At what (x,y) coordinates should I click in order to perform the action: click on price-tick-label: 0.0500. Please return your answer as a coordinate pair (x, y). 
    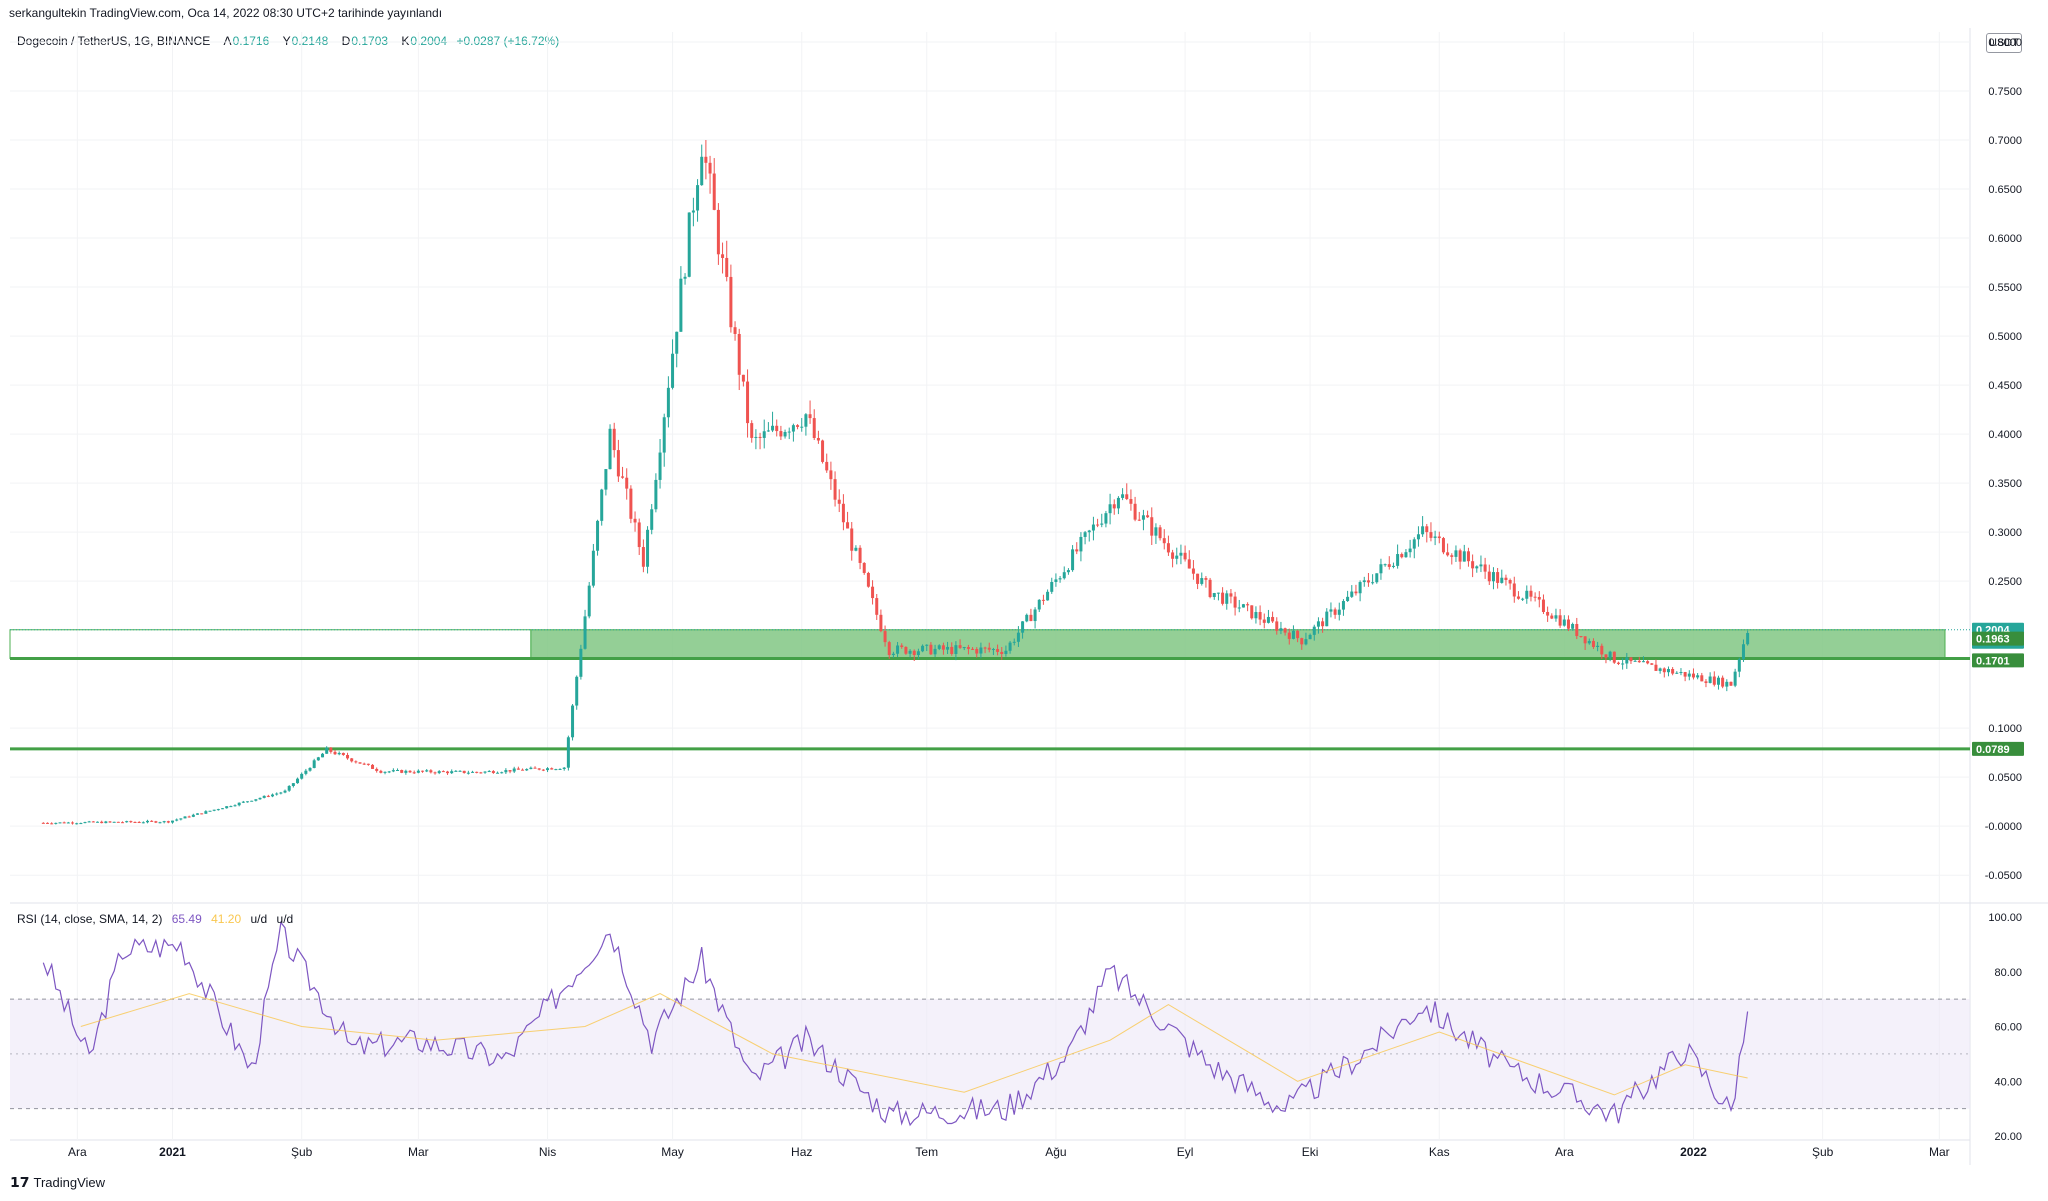
    Looking at the image, I should click on (2005, 778).